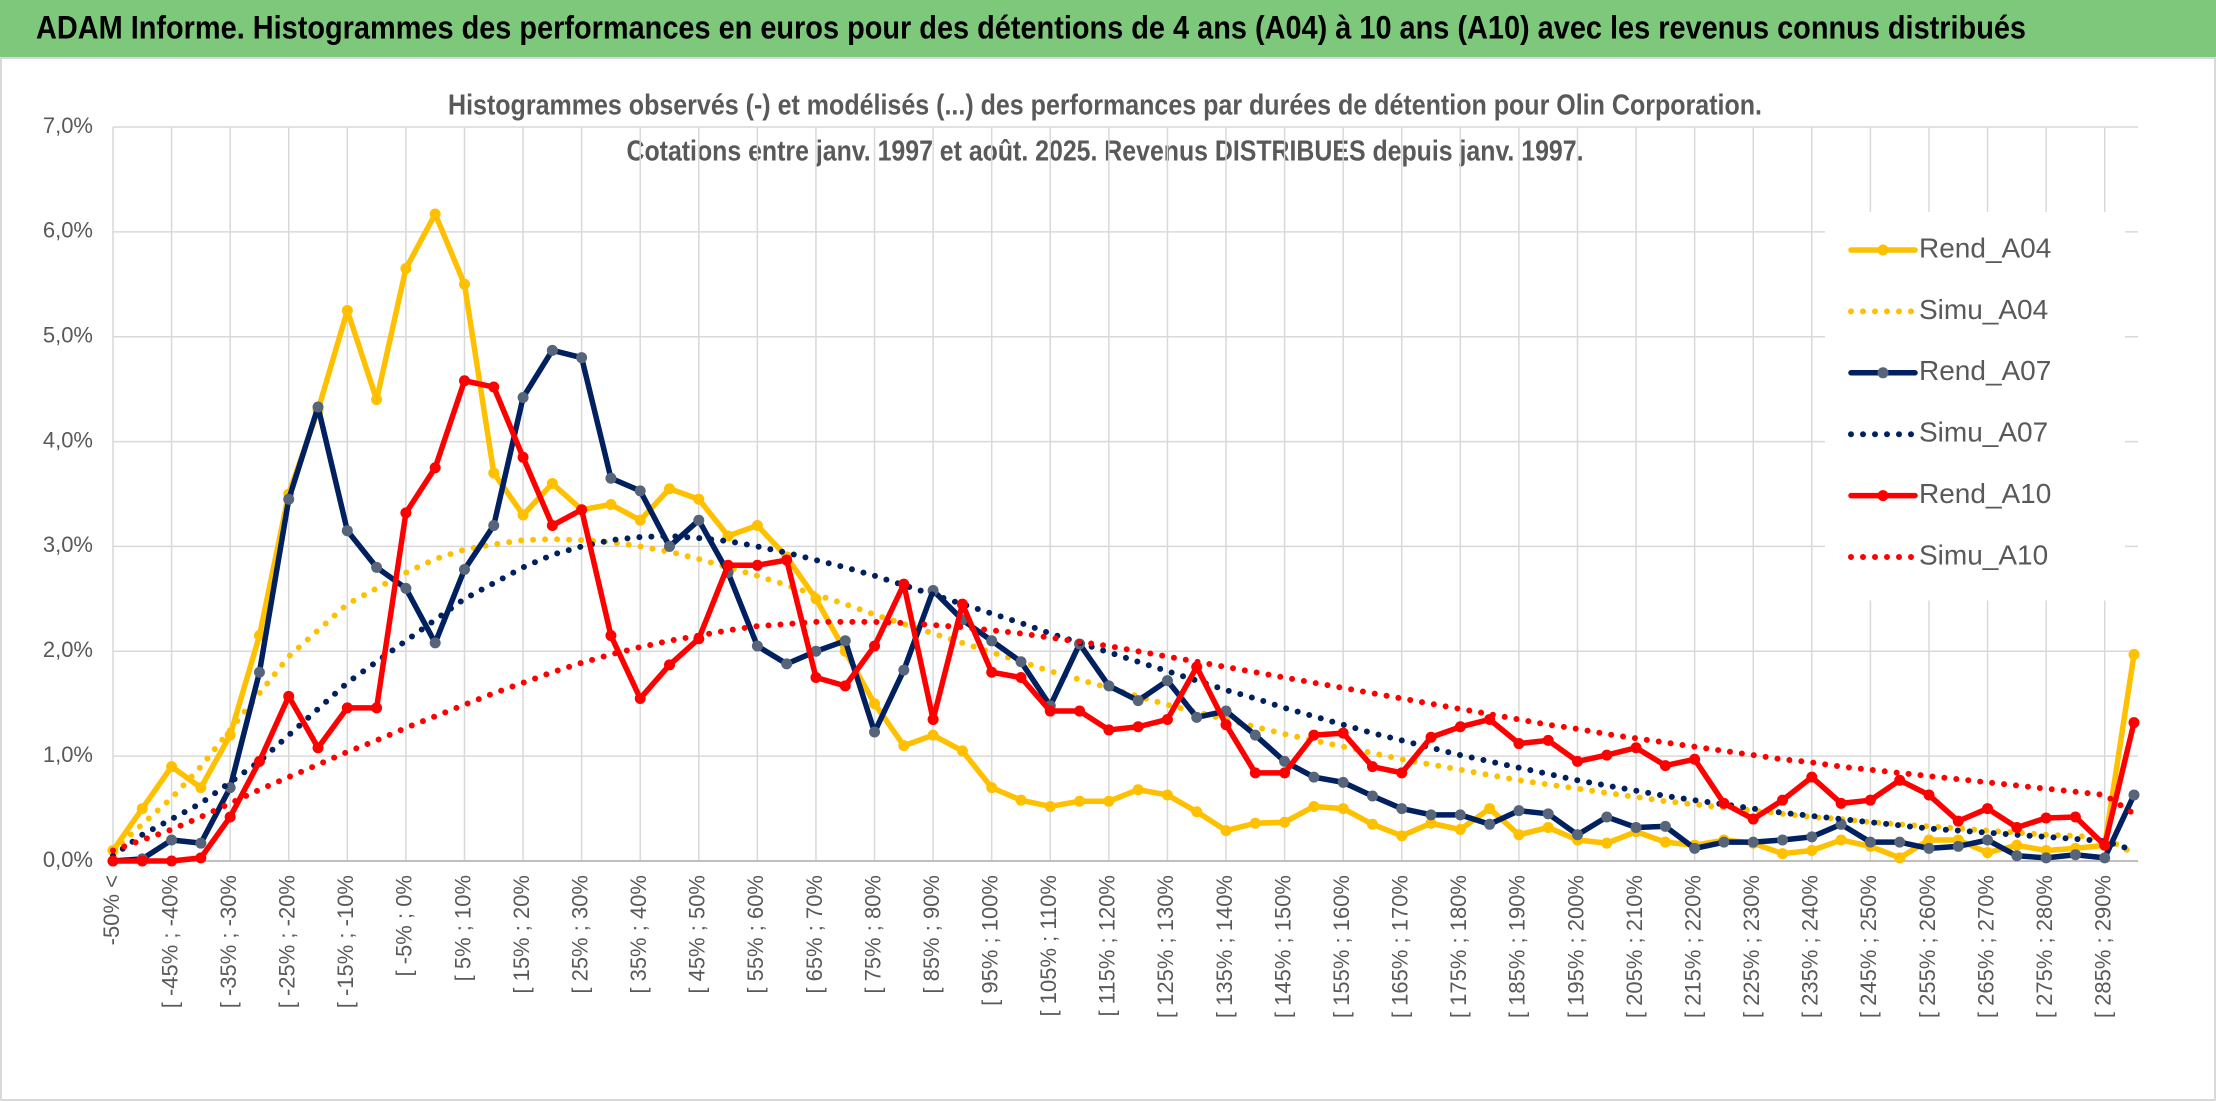 This screenshot has height=1102, width=2216. I want to click on y-tick-label: 5,0%, so click(68, 335).